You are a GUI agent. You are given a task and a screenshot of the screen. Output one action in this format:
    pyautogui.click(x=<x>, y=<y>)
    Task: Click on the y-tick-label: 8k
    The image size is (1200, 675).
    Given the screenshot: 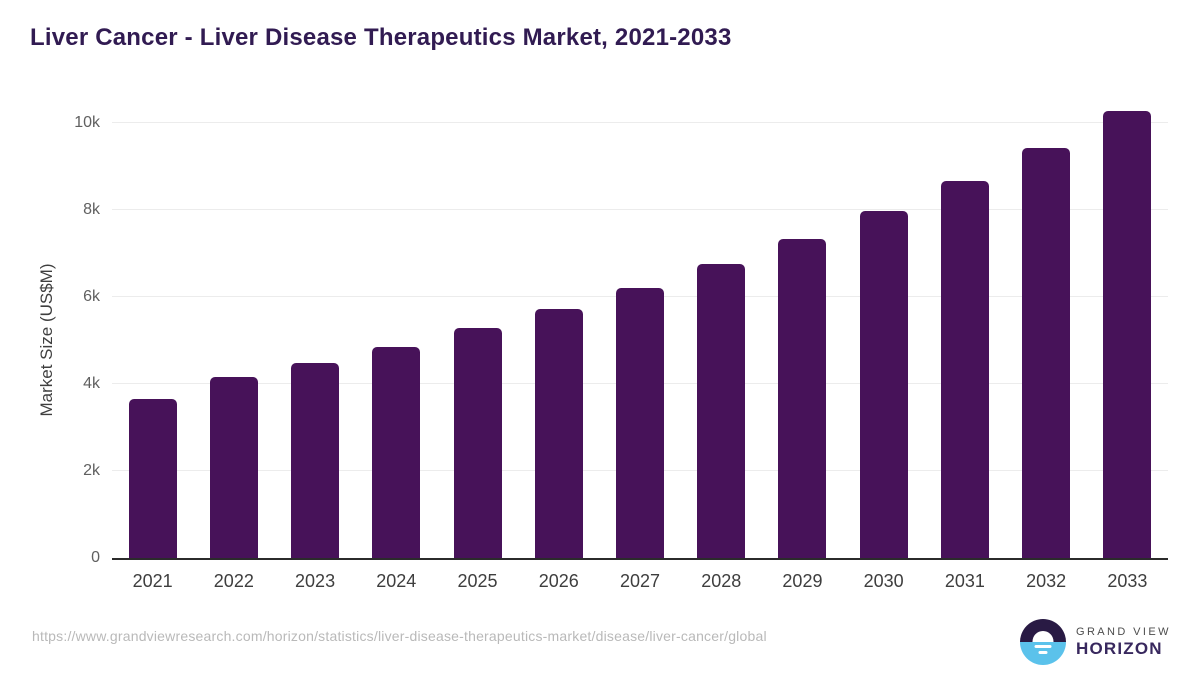 What is the action you would take?
    pyautogui.click(x=91, y=209)
    